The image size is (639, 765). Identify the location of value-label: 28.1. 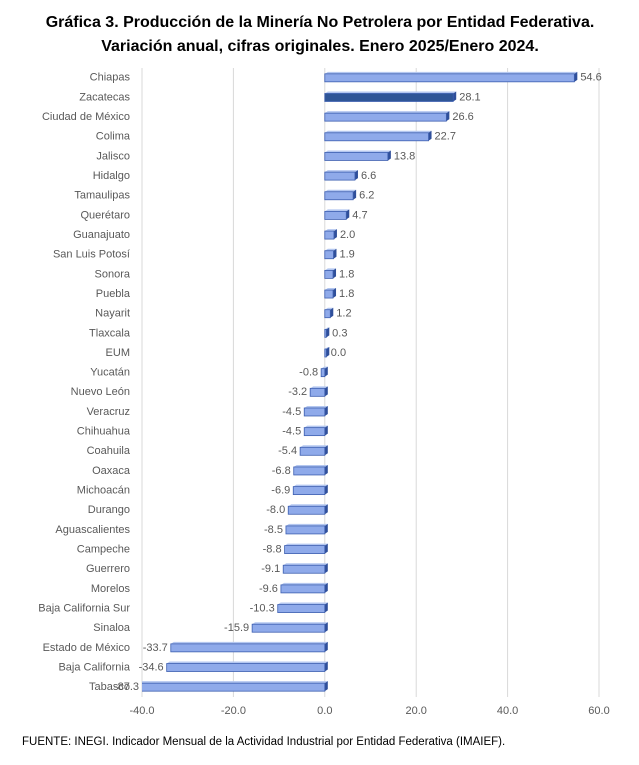
(469, 97).